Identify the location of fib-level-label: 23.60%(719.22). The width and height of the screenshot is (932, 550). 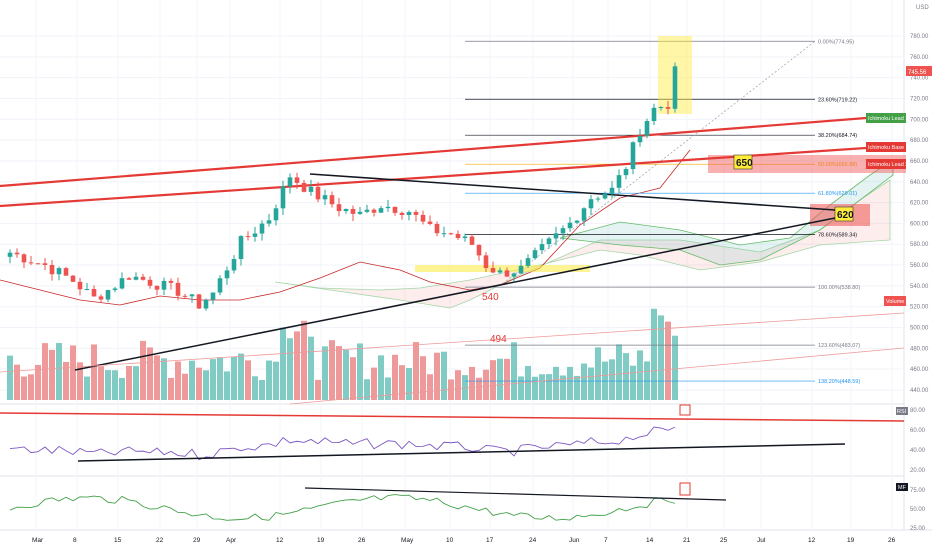
(837, 100).